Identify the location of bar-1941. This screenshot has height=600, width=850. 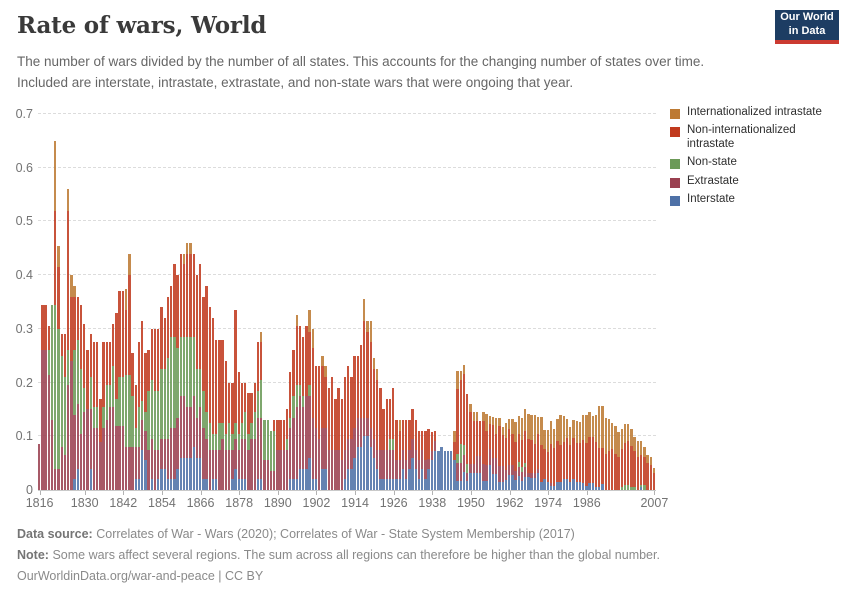
(441, 302).